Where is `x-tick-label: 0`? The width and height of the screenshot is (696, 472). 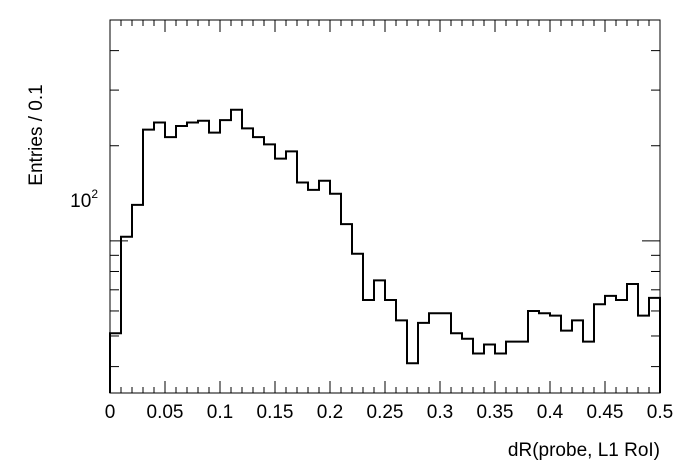
x-tick-label: 0 is located at coordinates (110, 412).